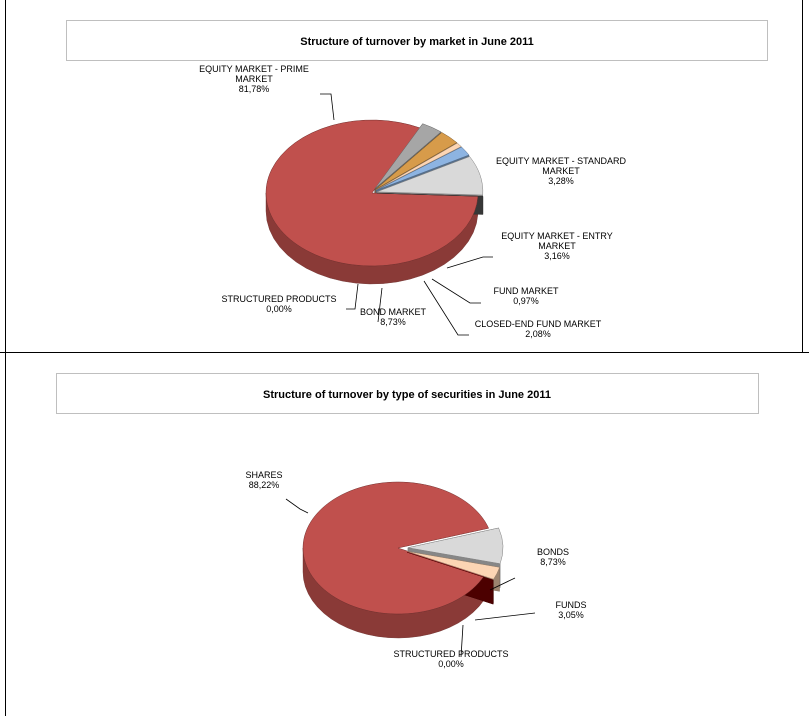  I want to click on value-label-closed-end-fund-market: 2,08%, so click(538, 334).